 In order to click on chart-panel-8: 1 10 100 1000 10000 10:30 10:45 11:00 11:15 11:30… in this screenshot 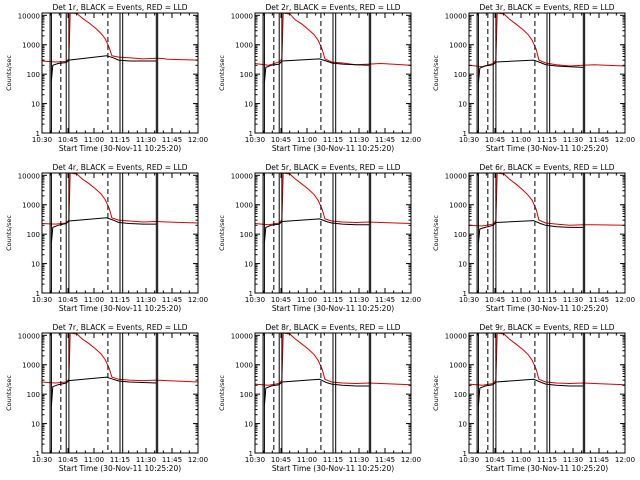, I will do `click(319, 398)`.